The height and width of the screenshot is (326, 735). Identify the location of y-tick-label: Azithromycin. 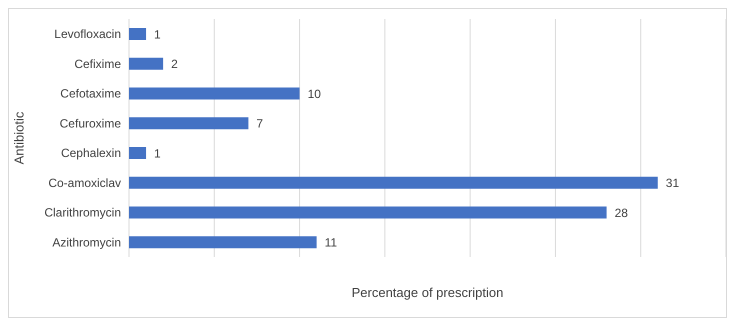
(86, 242).